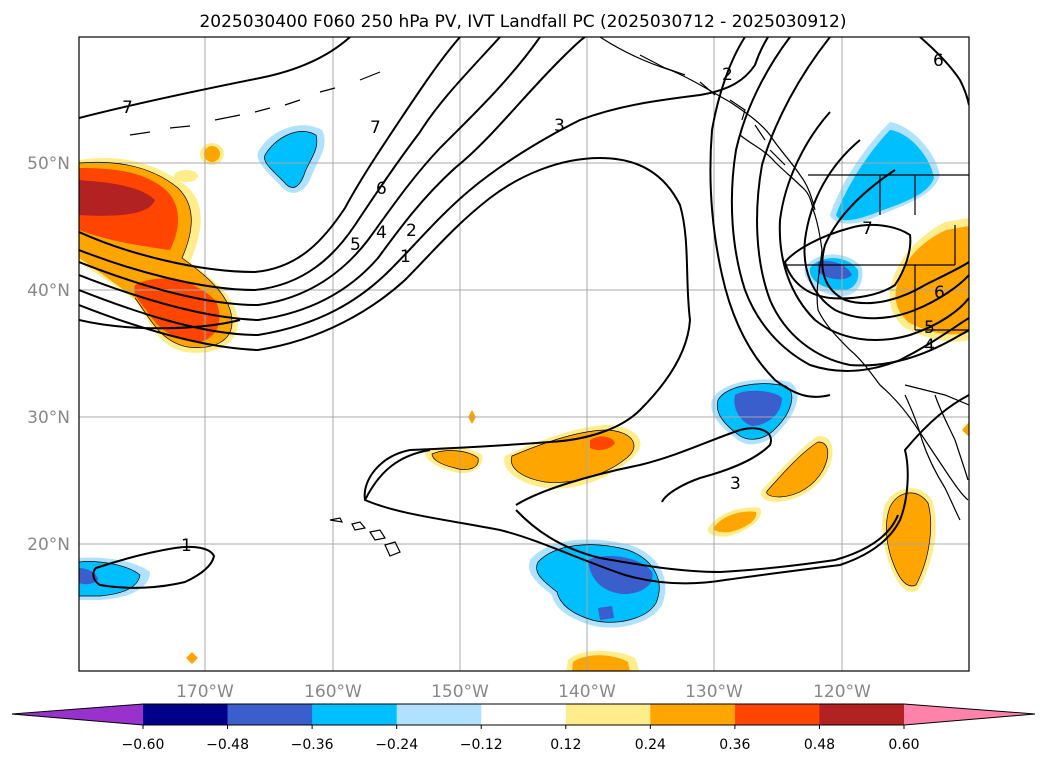 Image resolution: width=1047 pixels, height=765 pixels. What do you see at coordinates (650, 745) in the screenshot?
I see `colorbar-tick-label: 0.24` at bounding box center [650, 745].